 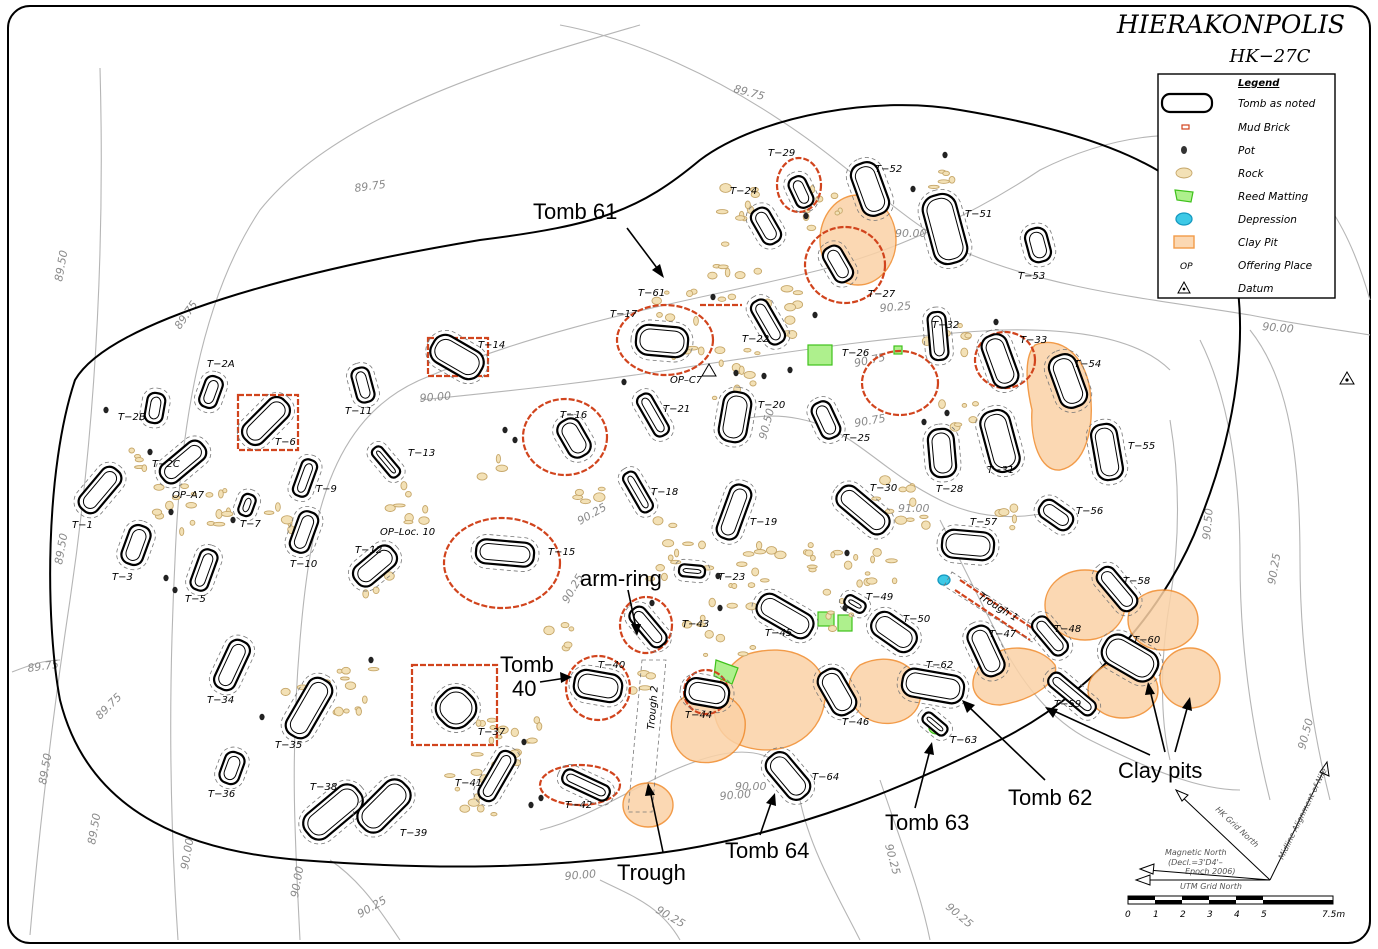 What do you see at coordinates (368, 550) in the screenshot?
I see `tomb-label: T−12` at bounding box center [368, 550].